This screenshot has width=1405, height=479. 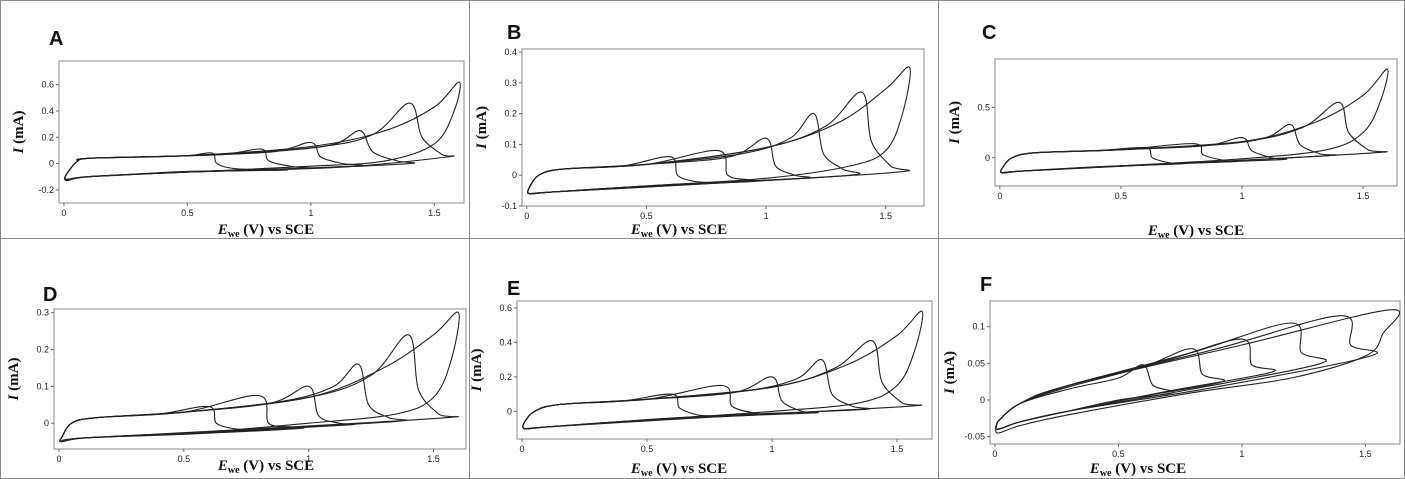 What do you see at coordinates (56, 39) in the screenshot?
I see `panel-letter: A` at bounding box center [56, 39].